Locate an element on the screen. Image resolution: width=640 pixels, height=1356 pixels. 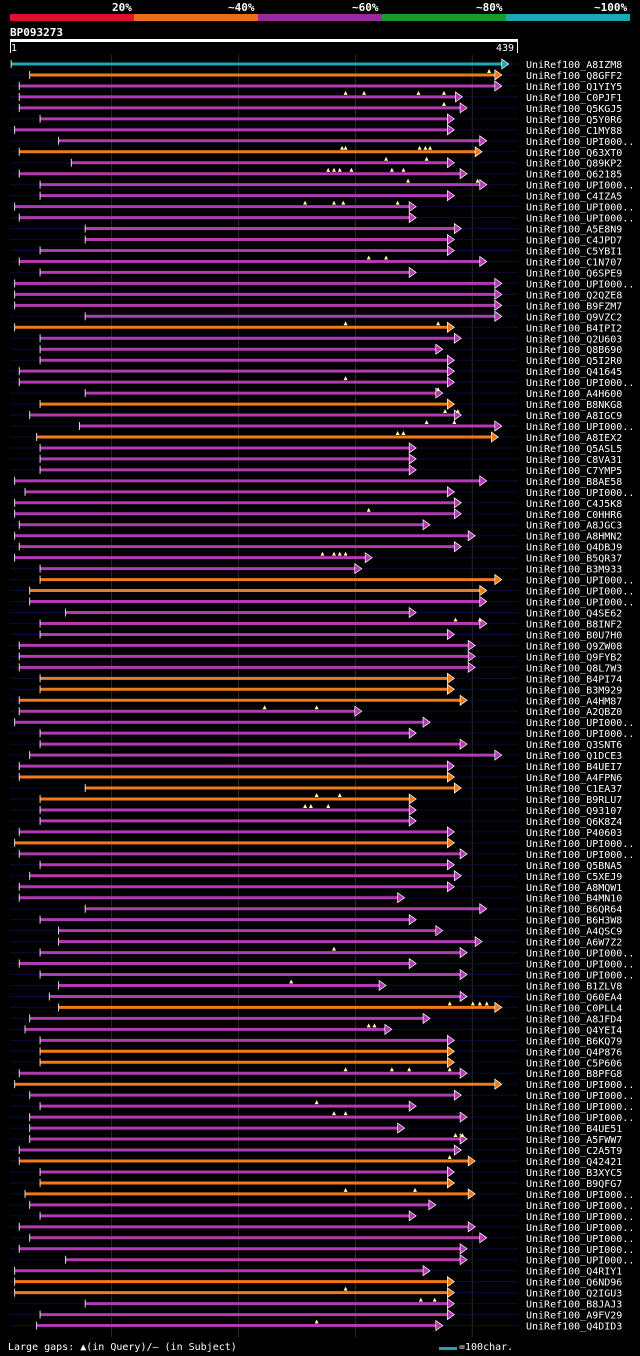
hit-label: UniRef100_C0PJF1 is located at coordinates (574, 98).